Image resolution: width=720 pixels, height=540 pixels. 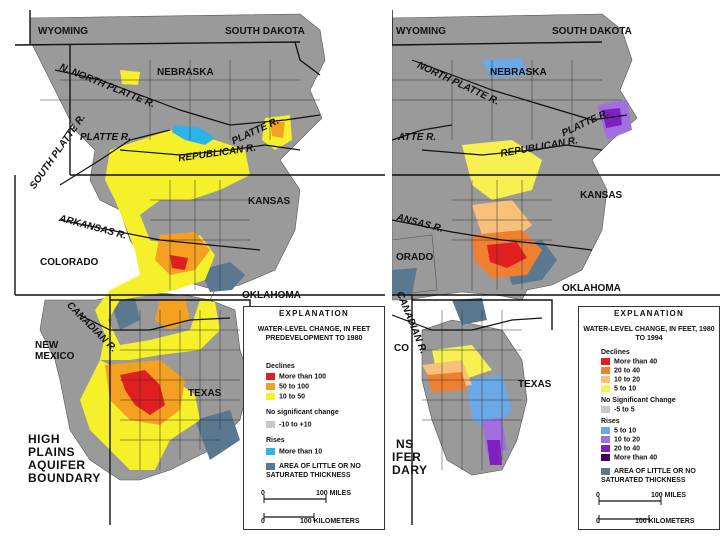 What do you see at coordinates (618, 409) in the screenshot?
I see `legend-item-no-change: -5 to 5` at bounding box center [618, 409].